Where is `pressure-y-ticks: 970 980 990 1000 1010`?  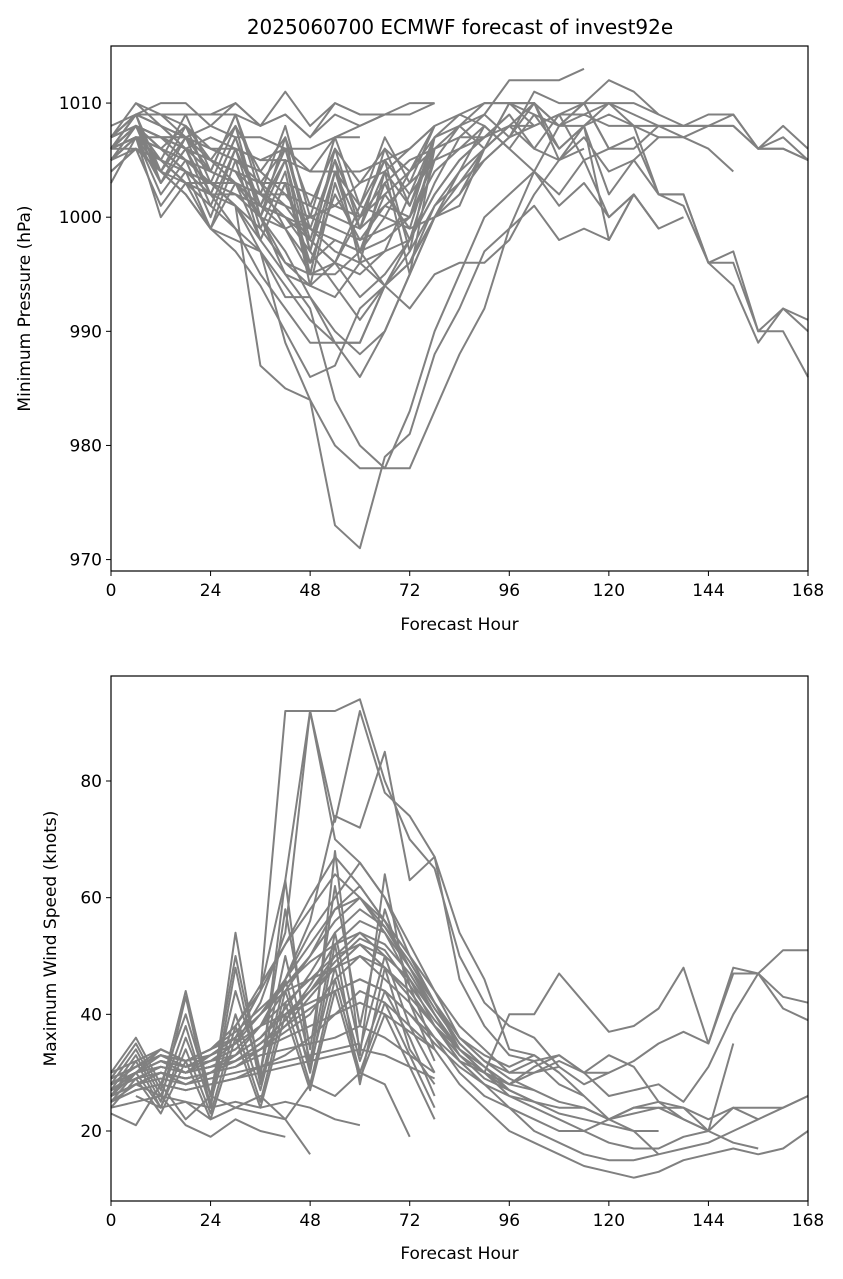 pressure-y-ticks: 970 980 990 1000 1010 is located at coordinates (85, 332).